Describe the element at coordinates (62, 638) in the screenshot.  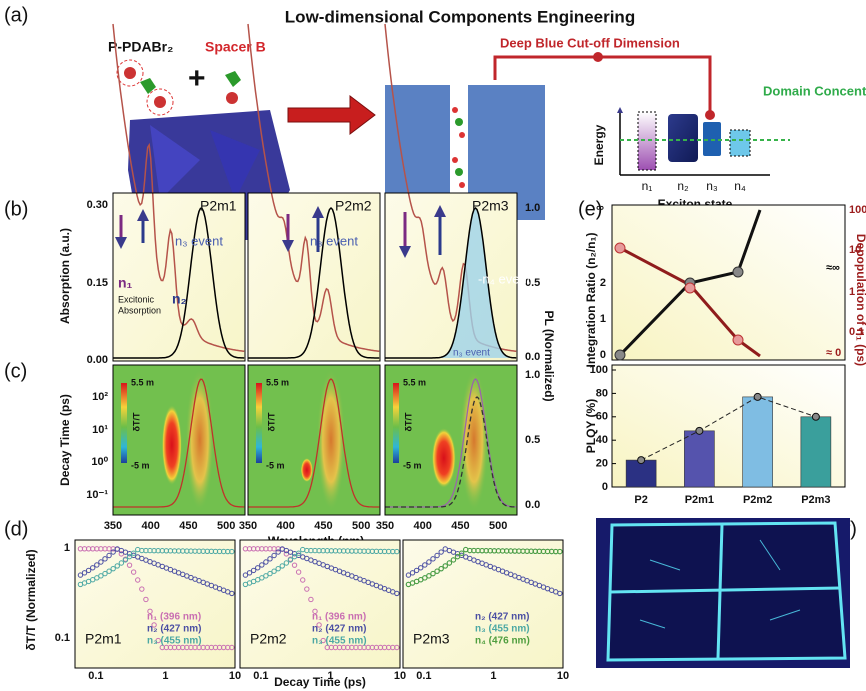
I see `tick-label: 0.1` at that location.